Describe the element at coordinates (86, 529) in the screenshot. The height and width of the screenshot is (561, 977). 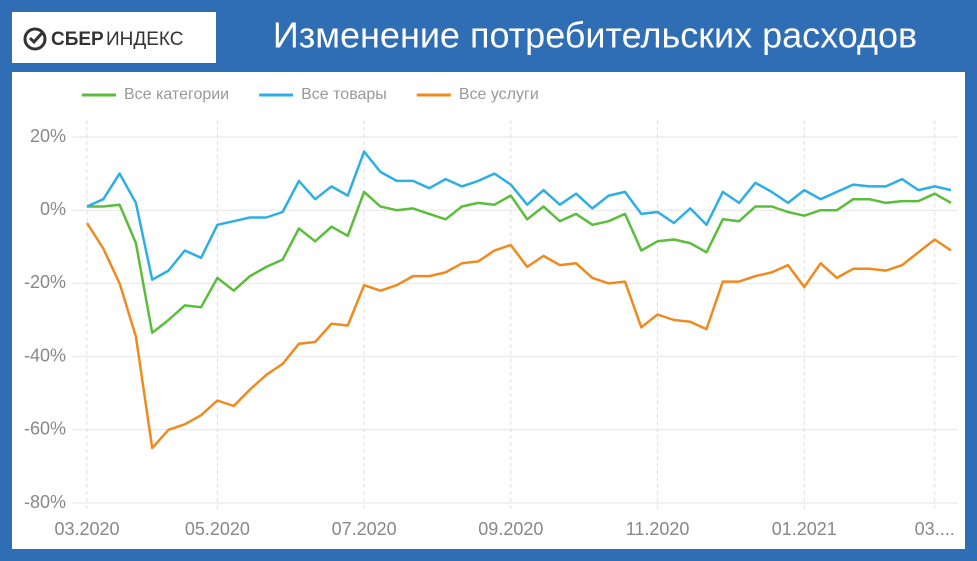
I see `x-tick-label: 03.2020` at that location.